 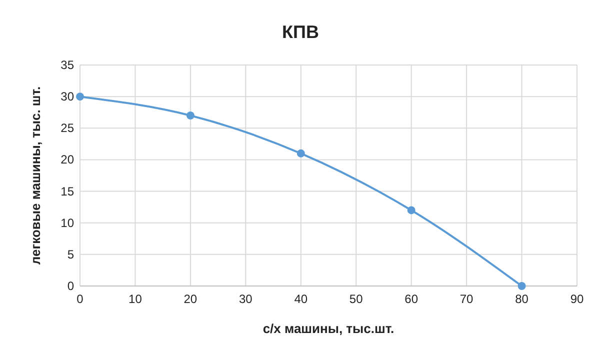 I want to click on y-tick-label: 5, so click(x=70, y=254).